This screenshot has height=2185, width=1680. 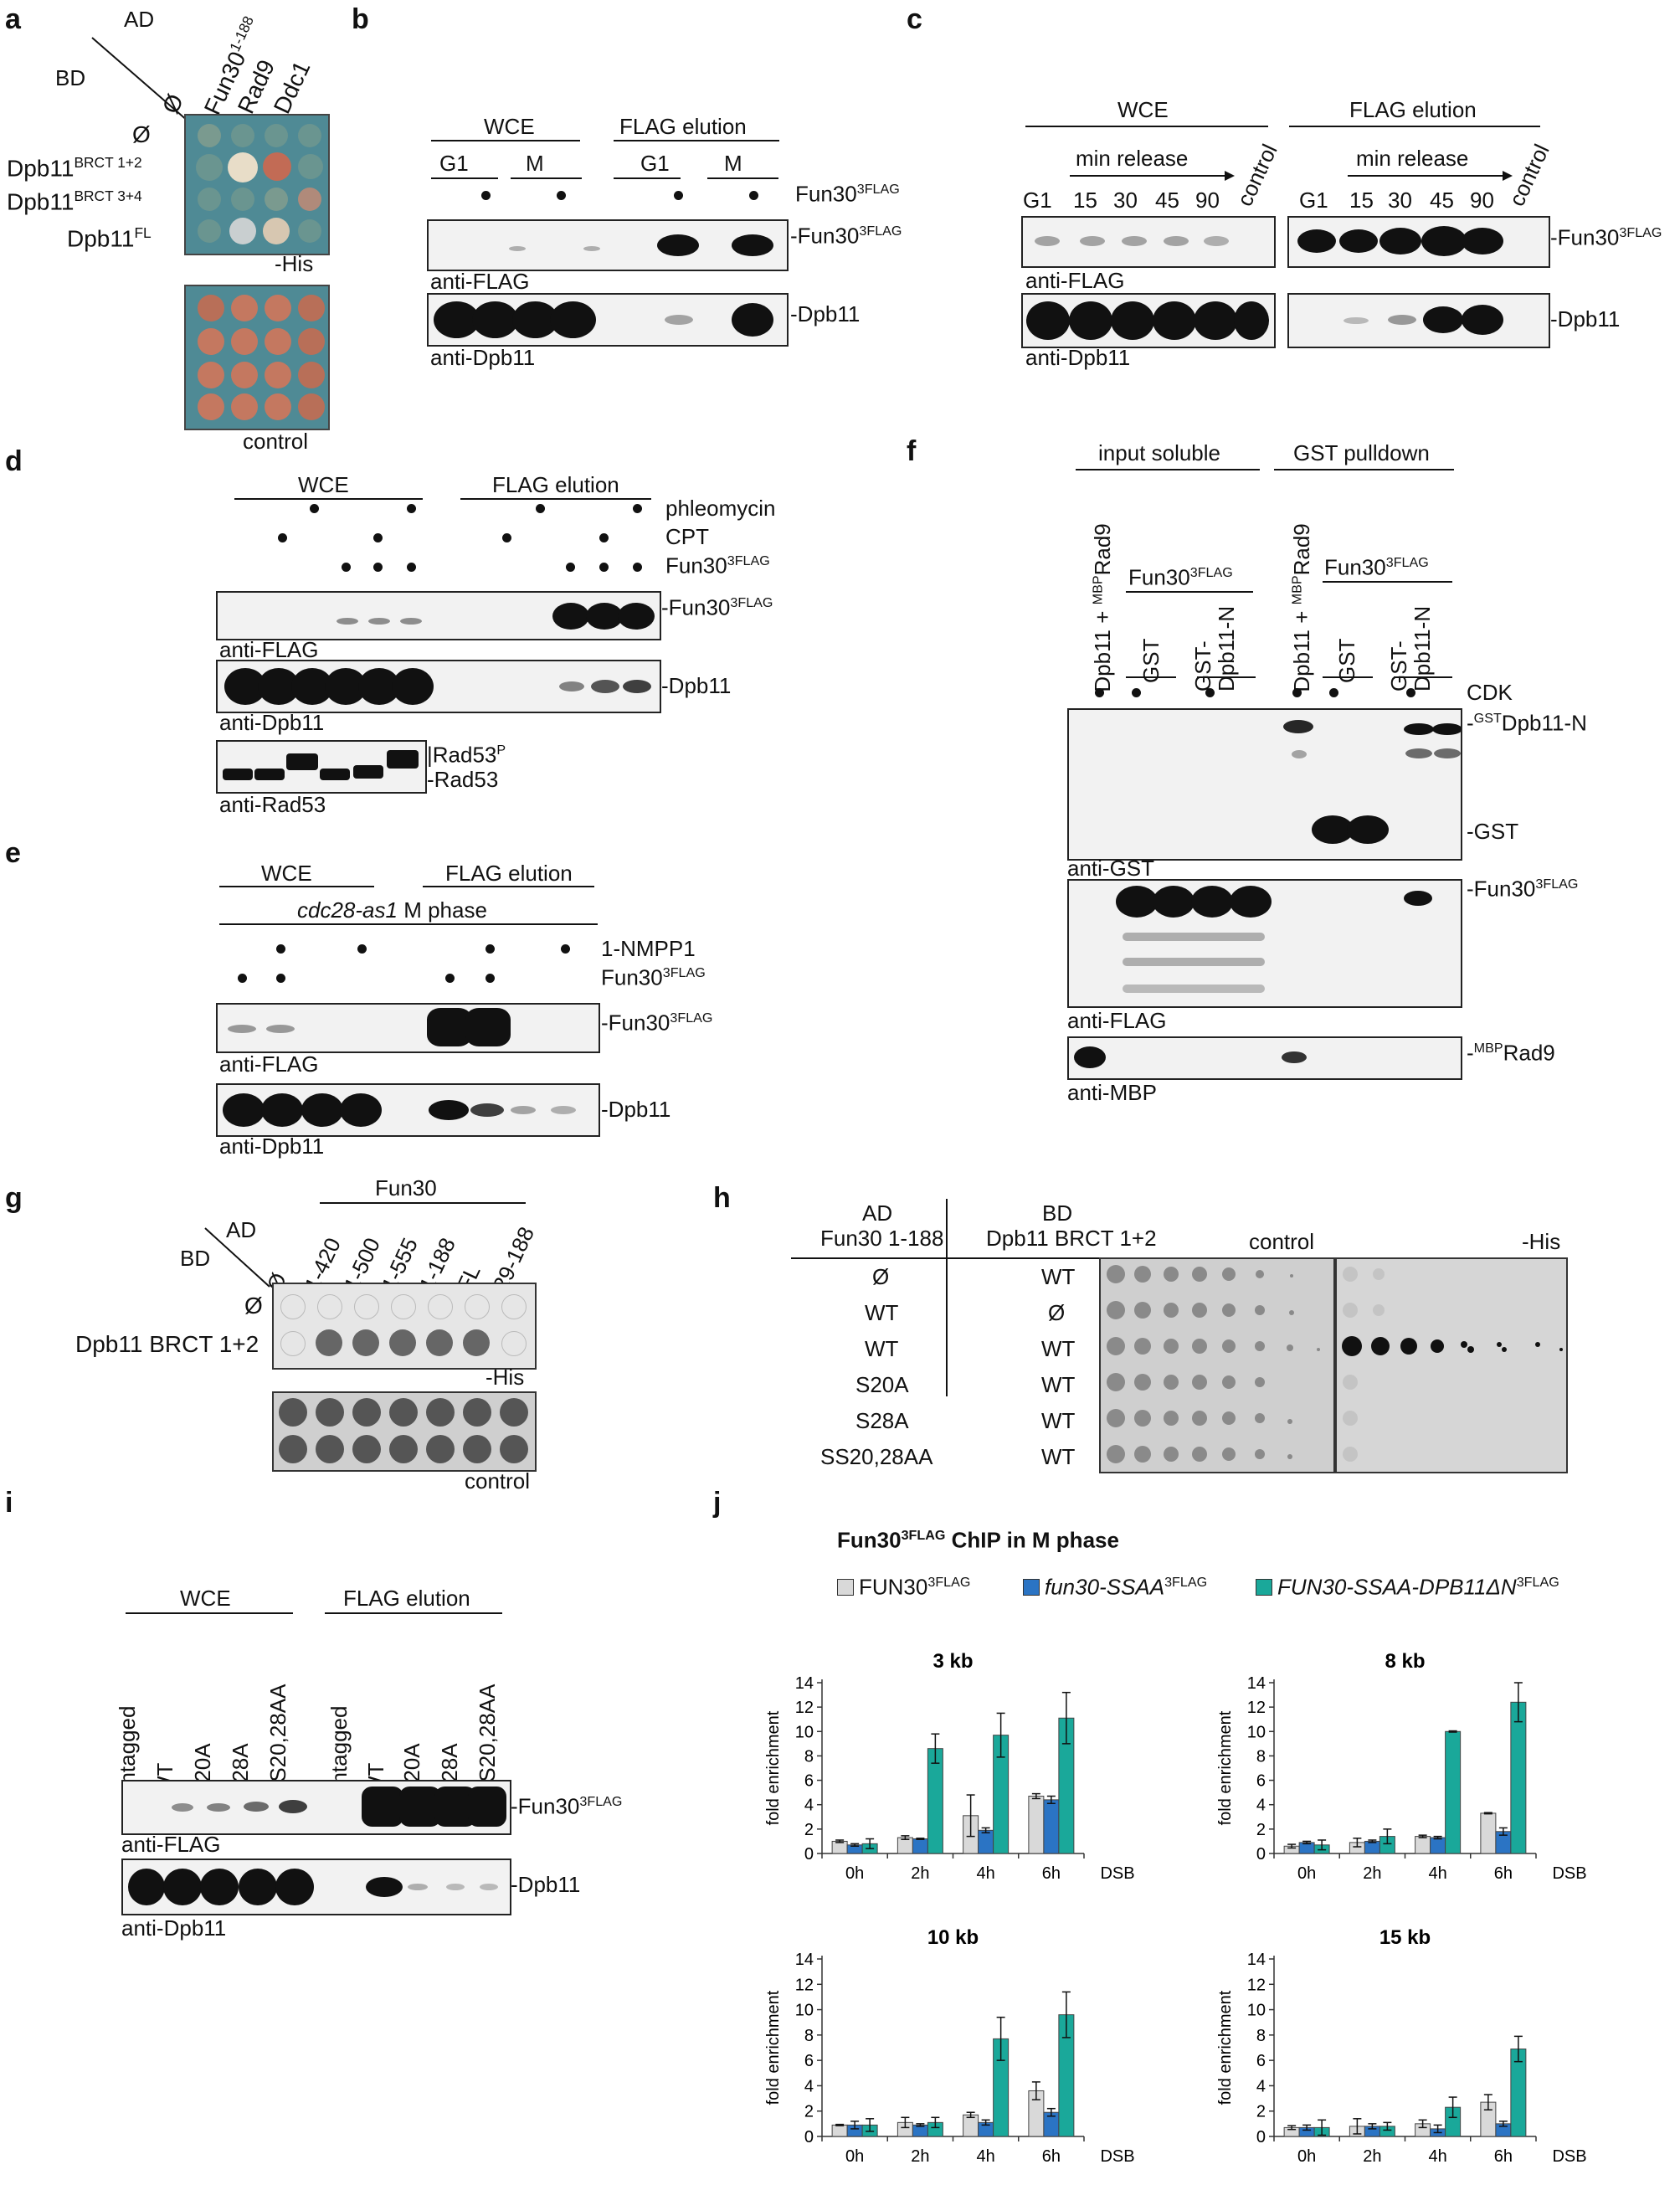 I want to click on c-lane-g1: G1, so click(x=1037, y=200).